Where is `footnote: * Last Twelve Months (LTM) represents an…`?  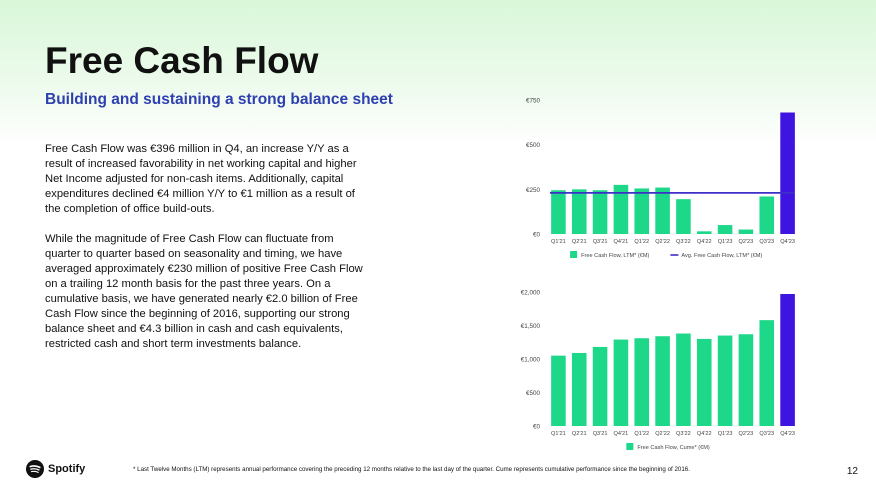 footnote: * Last Twelve Months (LTM) represents an… is located at coordinates (411, 469).